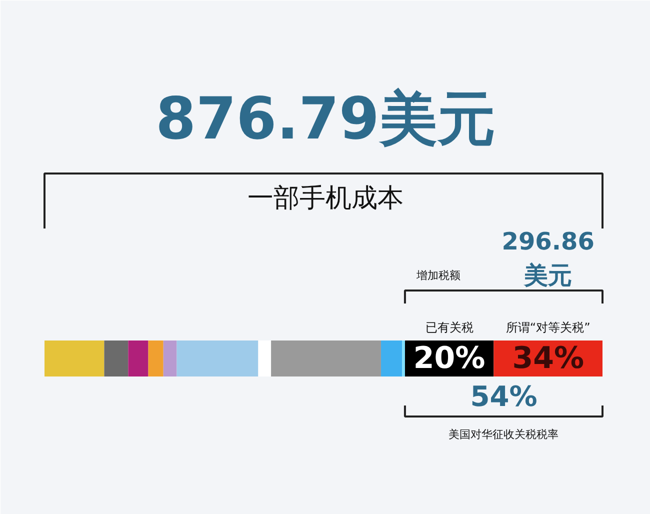 The image size is (650, 514). What do you see at coordinates (326, 199) in the screenshot?
I see `chart-subtitle: 一部手机成本` at bounding box center [326, 199].